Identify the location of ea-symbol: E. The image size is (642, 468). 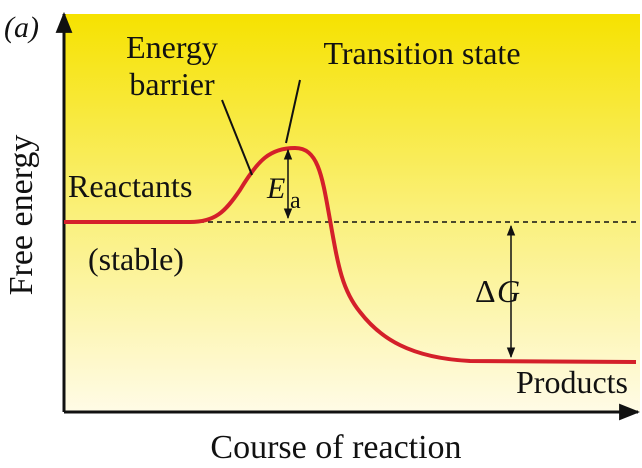
(275, 188).